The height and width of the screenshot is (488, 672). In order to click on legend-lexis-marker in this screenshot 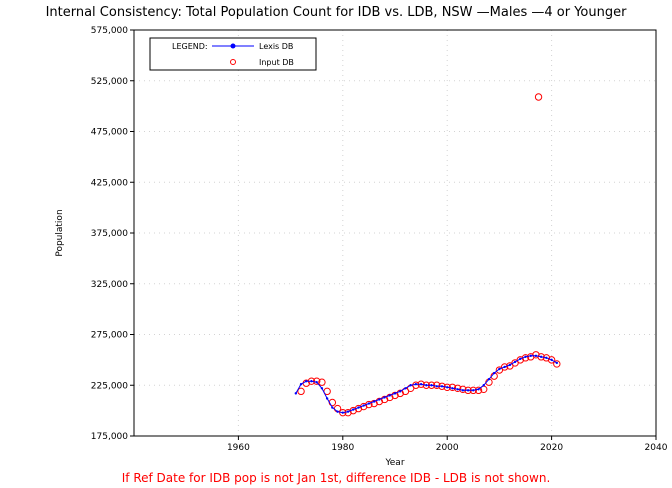, I will do `click(233, 46)`.